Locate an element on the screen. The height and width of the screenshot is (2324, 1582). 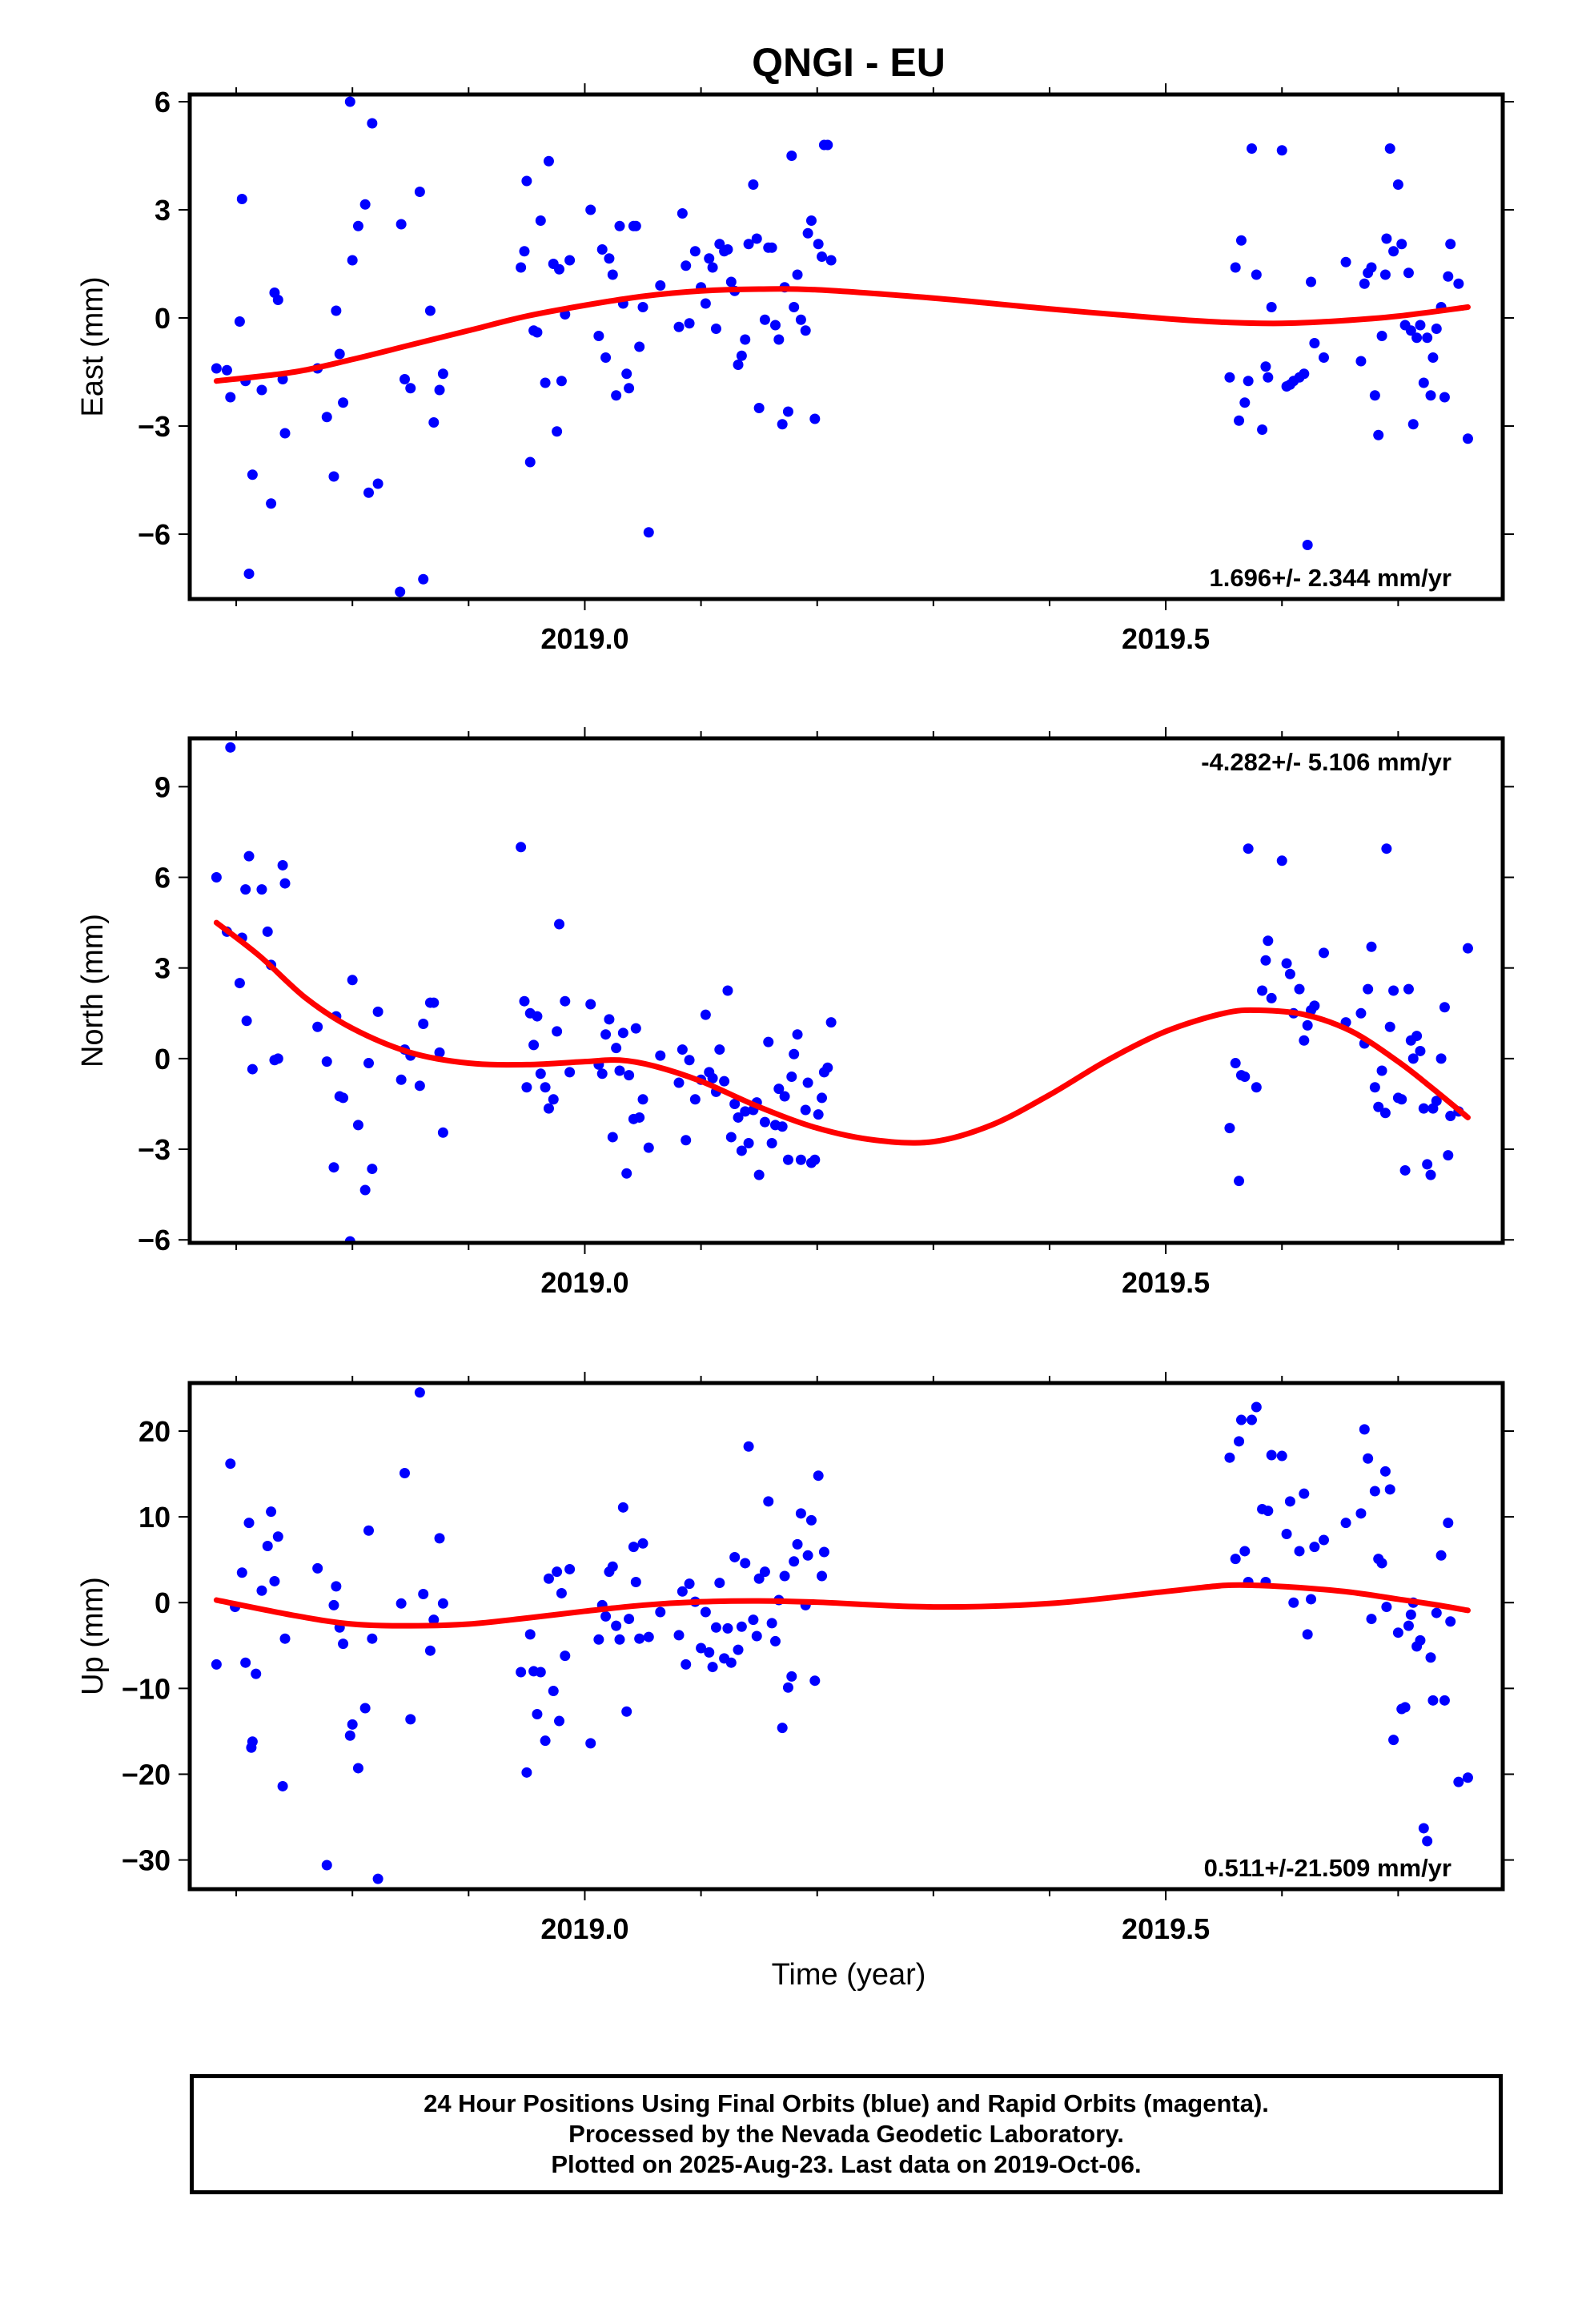
east-y-tick-label: −3 is located at coordinates (154, 426).